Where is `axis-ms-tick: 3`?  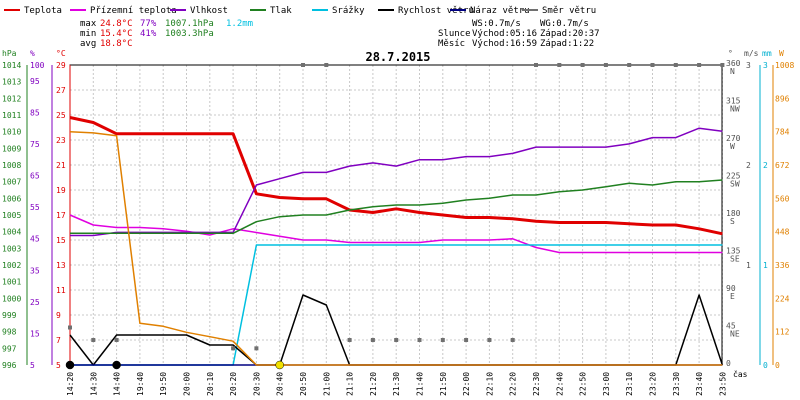 axis-ms-tick: 3 is located at coordinates (748, 65).